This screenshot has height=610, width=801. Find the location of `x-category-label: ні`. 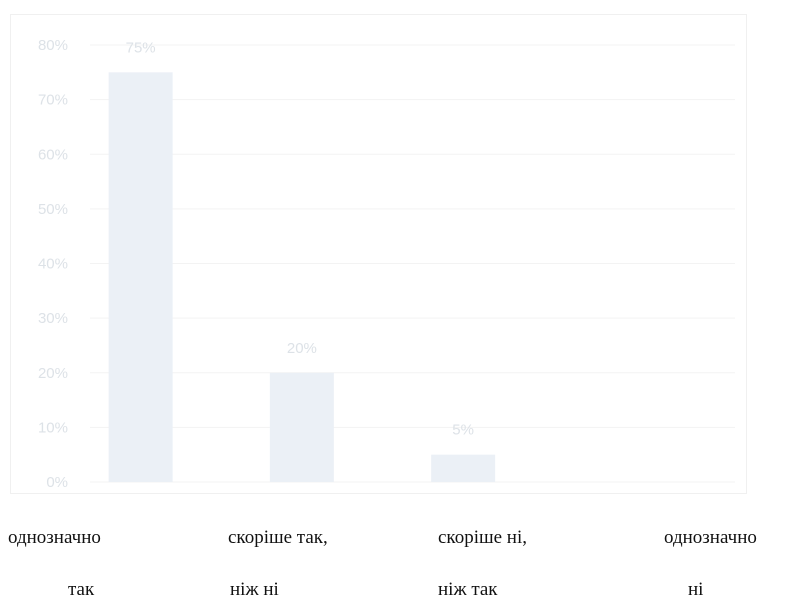

x-category-label: ні is located at coordinates (696, 589).